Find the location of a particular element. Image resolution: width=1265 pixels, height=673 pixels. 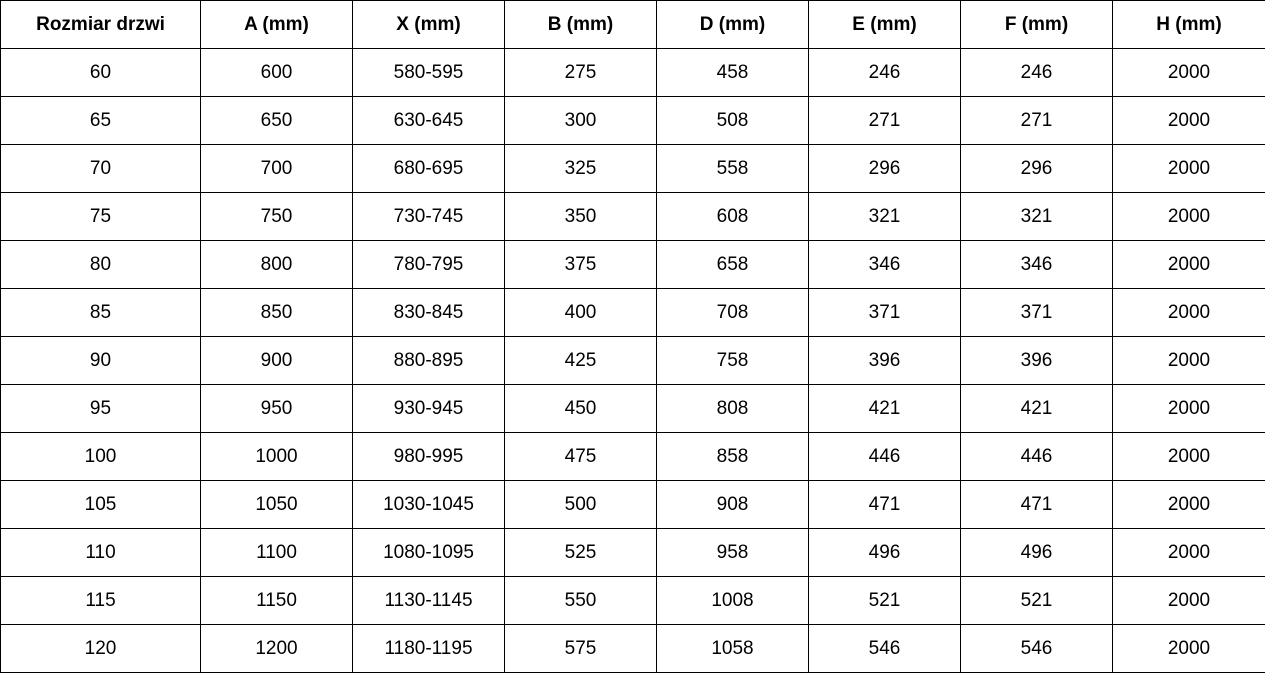

table-row: 85 850 830-845 400 708 371 371 2000 is located at coordinates (632, 312).